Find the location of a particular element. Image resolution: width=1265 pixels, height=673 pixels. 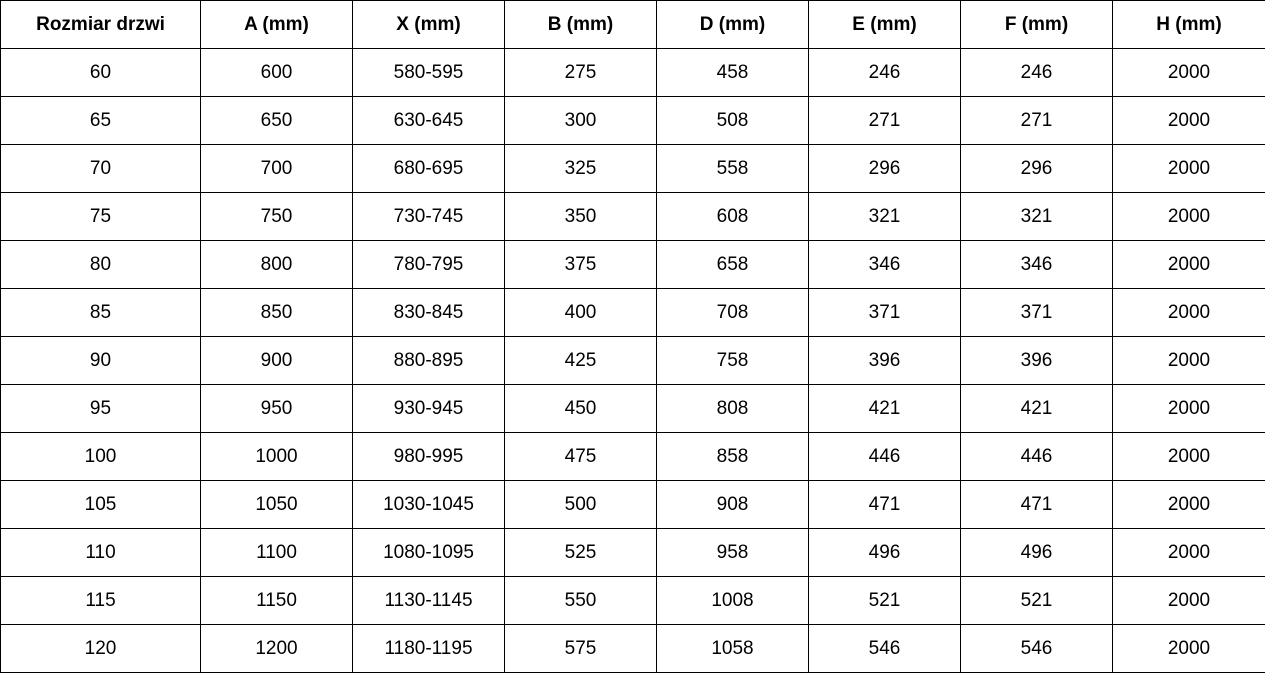

table-row: 85 850 830-845 400 708 371 371 2000 is located at coordinates (632, 312).